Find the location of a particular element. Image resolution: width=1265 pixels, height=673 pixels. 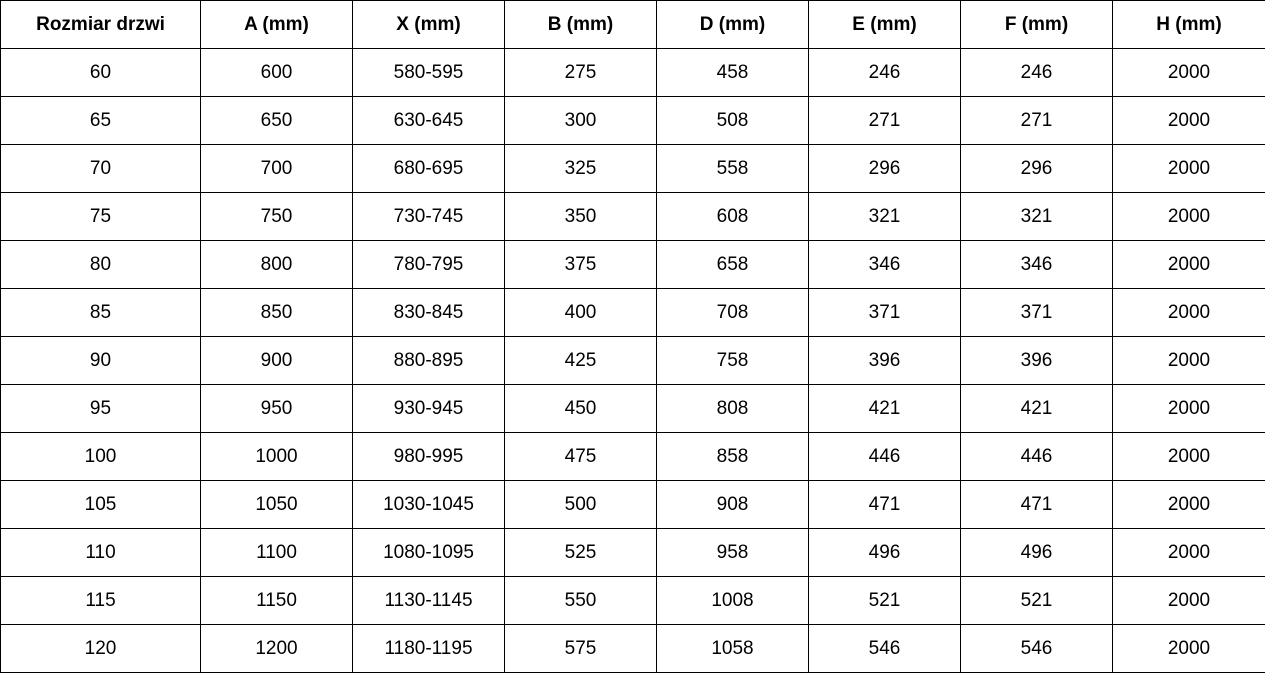

table-row: 85 850 830-845 400 708 371 371 2000 is located at coordinates (632, 312).